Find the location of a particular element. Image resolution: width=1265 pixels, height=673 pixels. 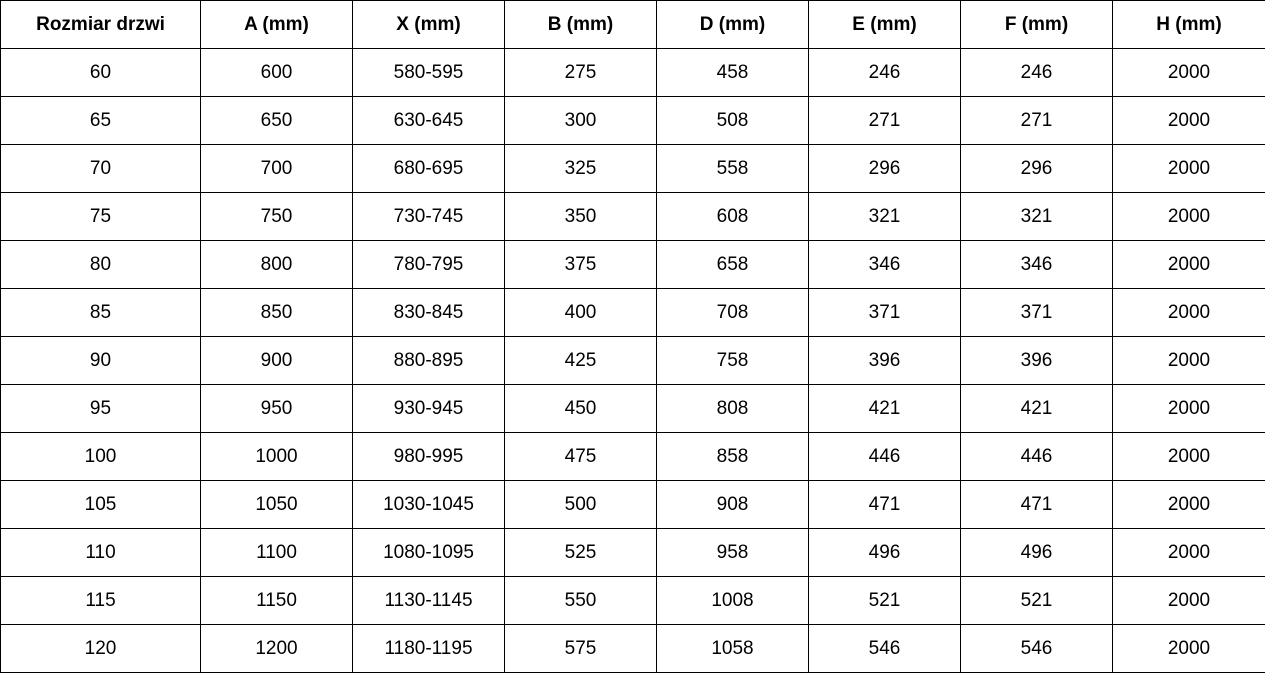

table-row: 85 850 830-845 400 708 371 371 2000 is located at coordinates (632, 312).